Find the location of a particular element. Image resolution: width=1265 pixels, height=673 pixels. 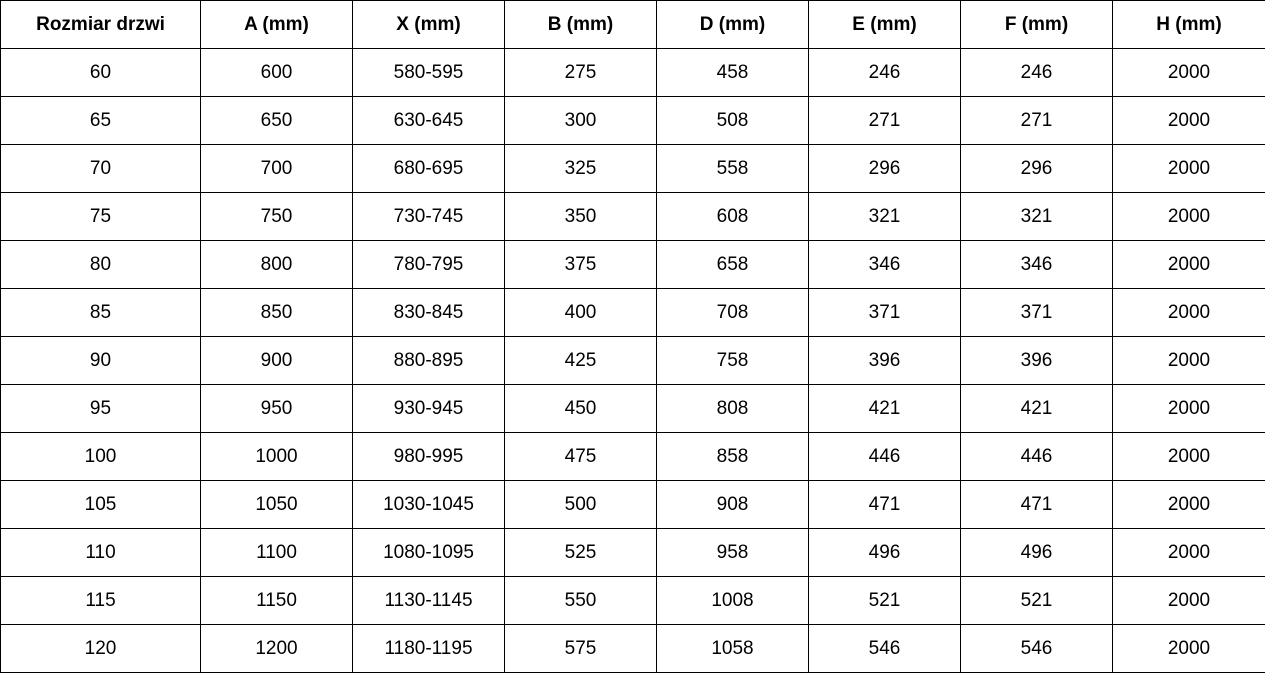

table-row: 85 850 830-845 400 708 371 371 2000 is located at coordinates (632, 312).